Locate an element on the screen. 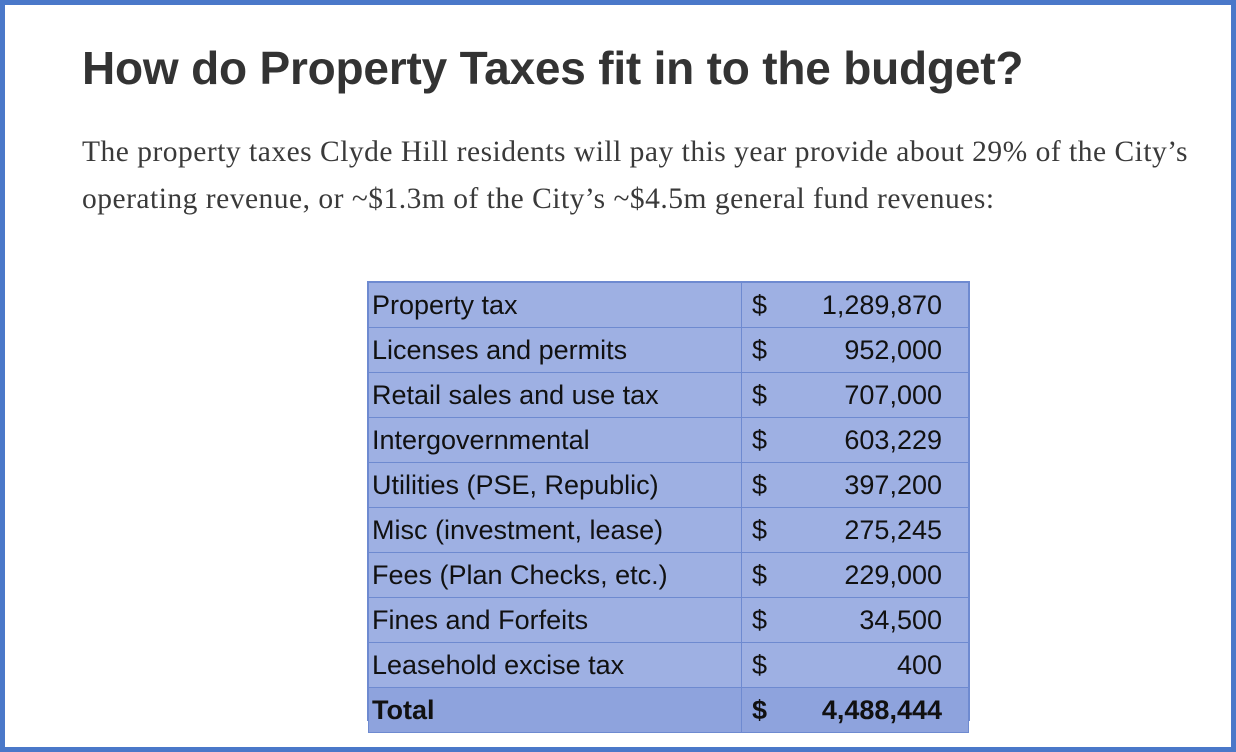 The width and height of the screenshot is (1236, 752). table-row: Property tax $ 1,289,870 is located at coordinates (668, 305).